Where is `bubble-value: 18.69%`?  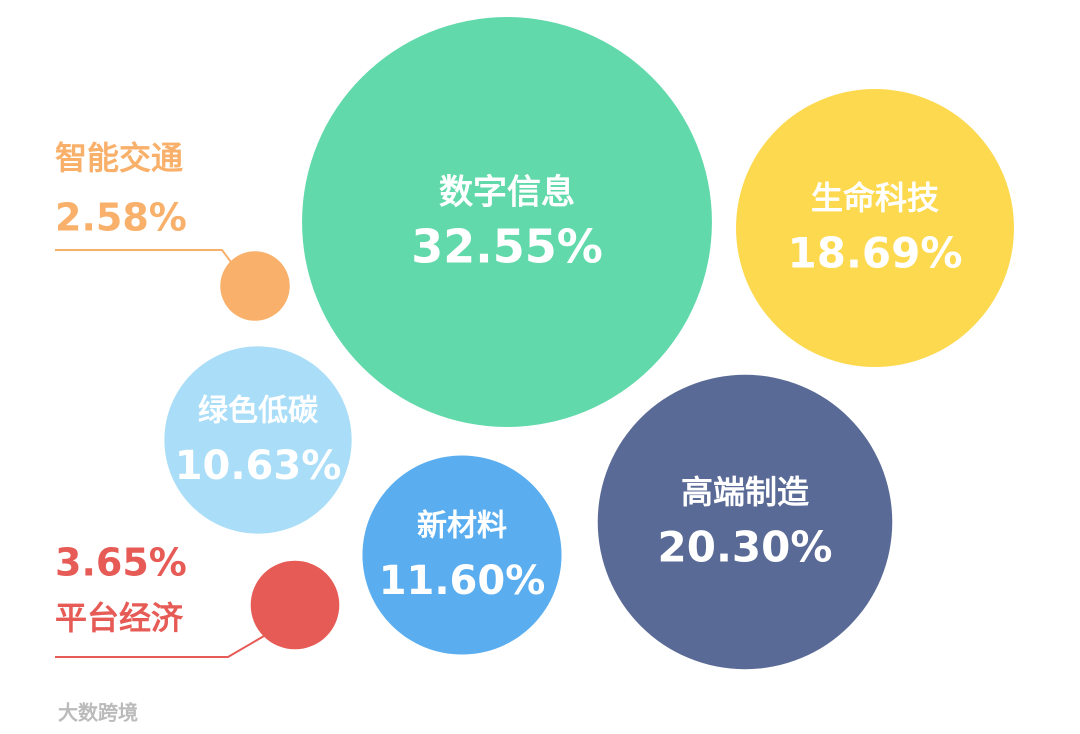
bubble-value: 18.69% is located at coordinates (875, 253).